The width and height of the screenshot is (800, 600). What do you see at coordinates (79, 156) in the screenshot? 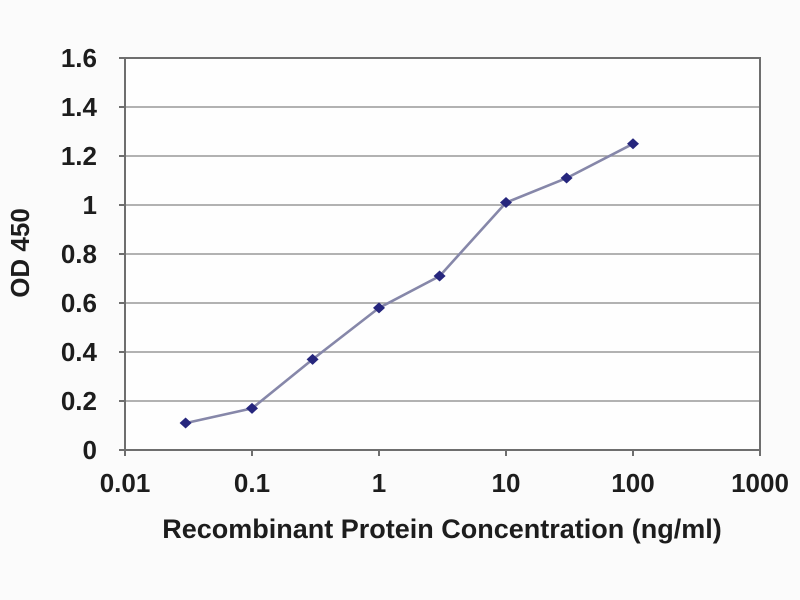
I see `y-tick-label: 1.2` at bounding box center [79, 156].